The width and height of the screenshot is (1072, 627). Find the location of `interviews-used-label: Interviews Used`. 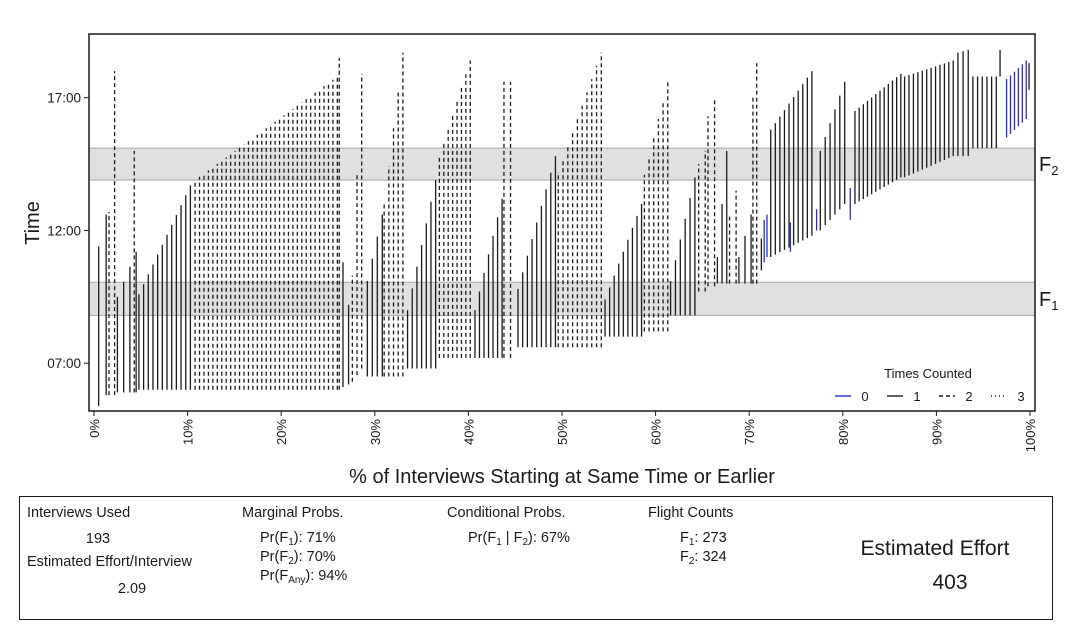

interviews-used-label: Interviews Used is located at coordinates (79, 513).